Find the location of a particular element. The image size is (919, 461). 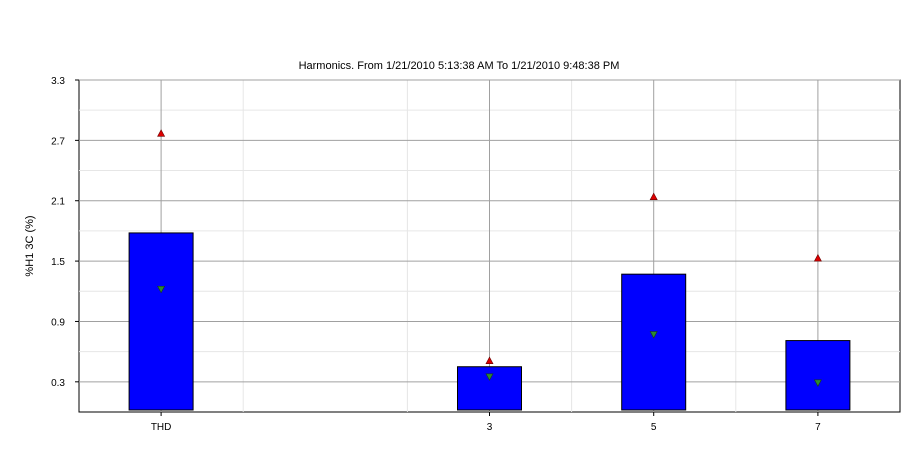

x-tick-label: 3 is located at coordinates (490, 427).